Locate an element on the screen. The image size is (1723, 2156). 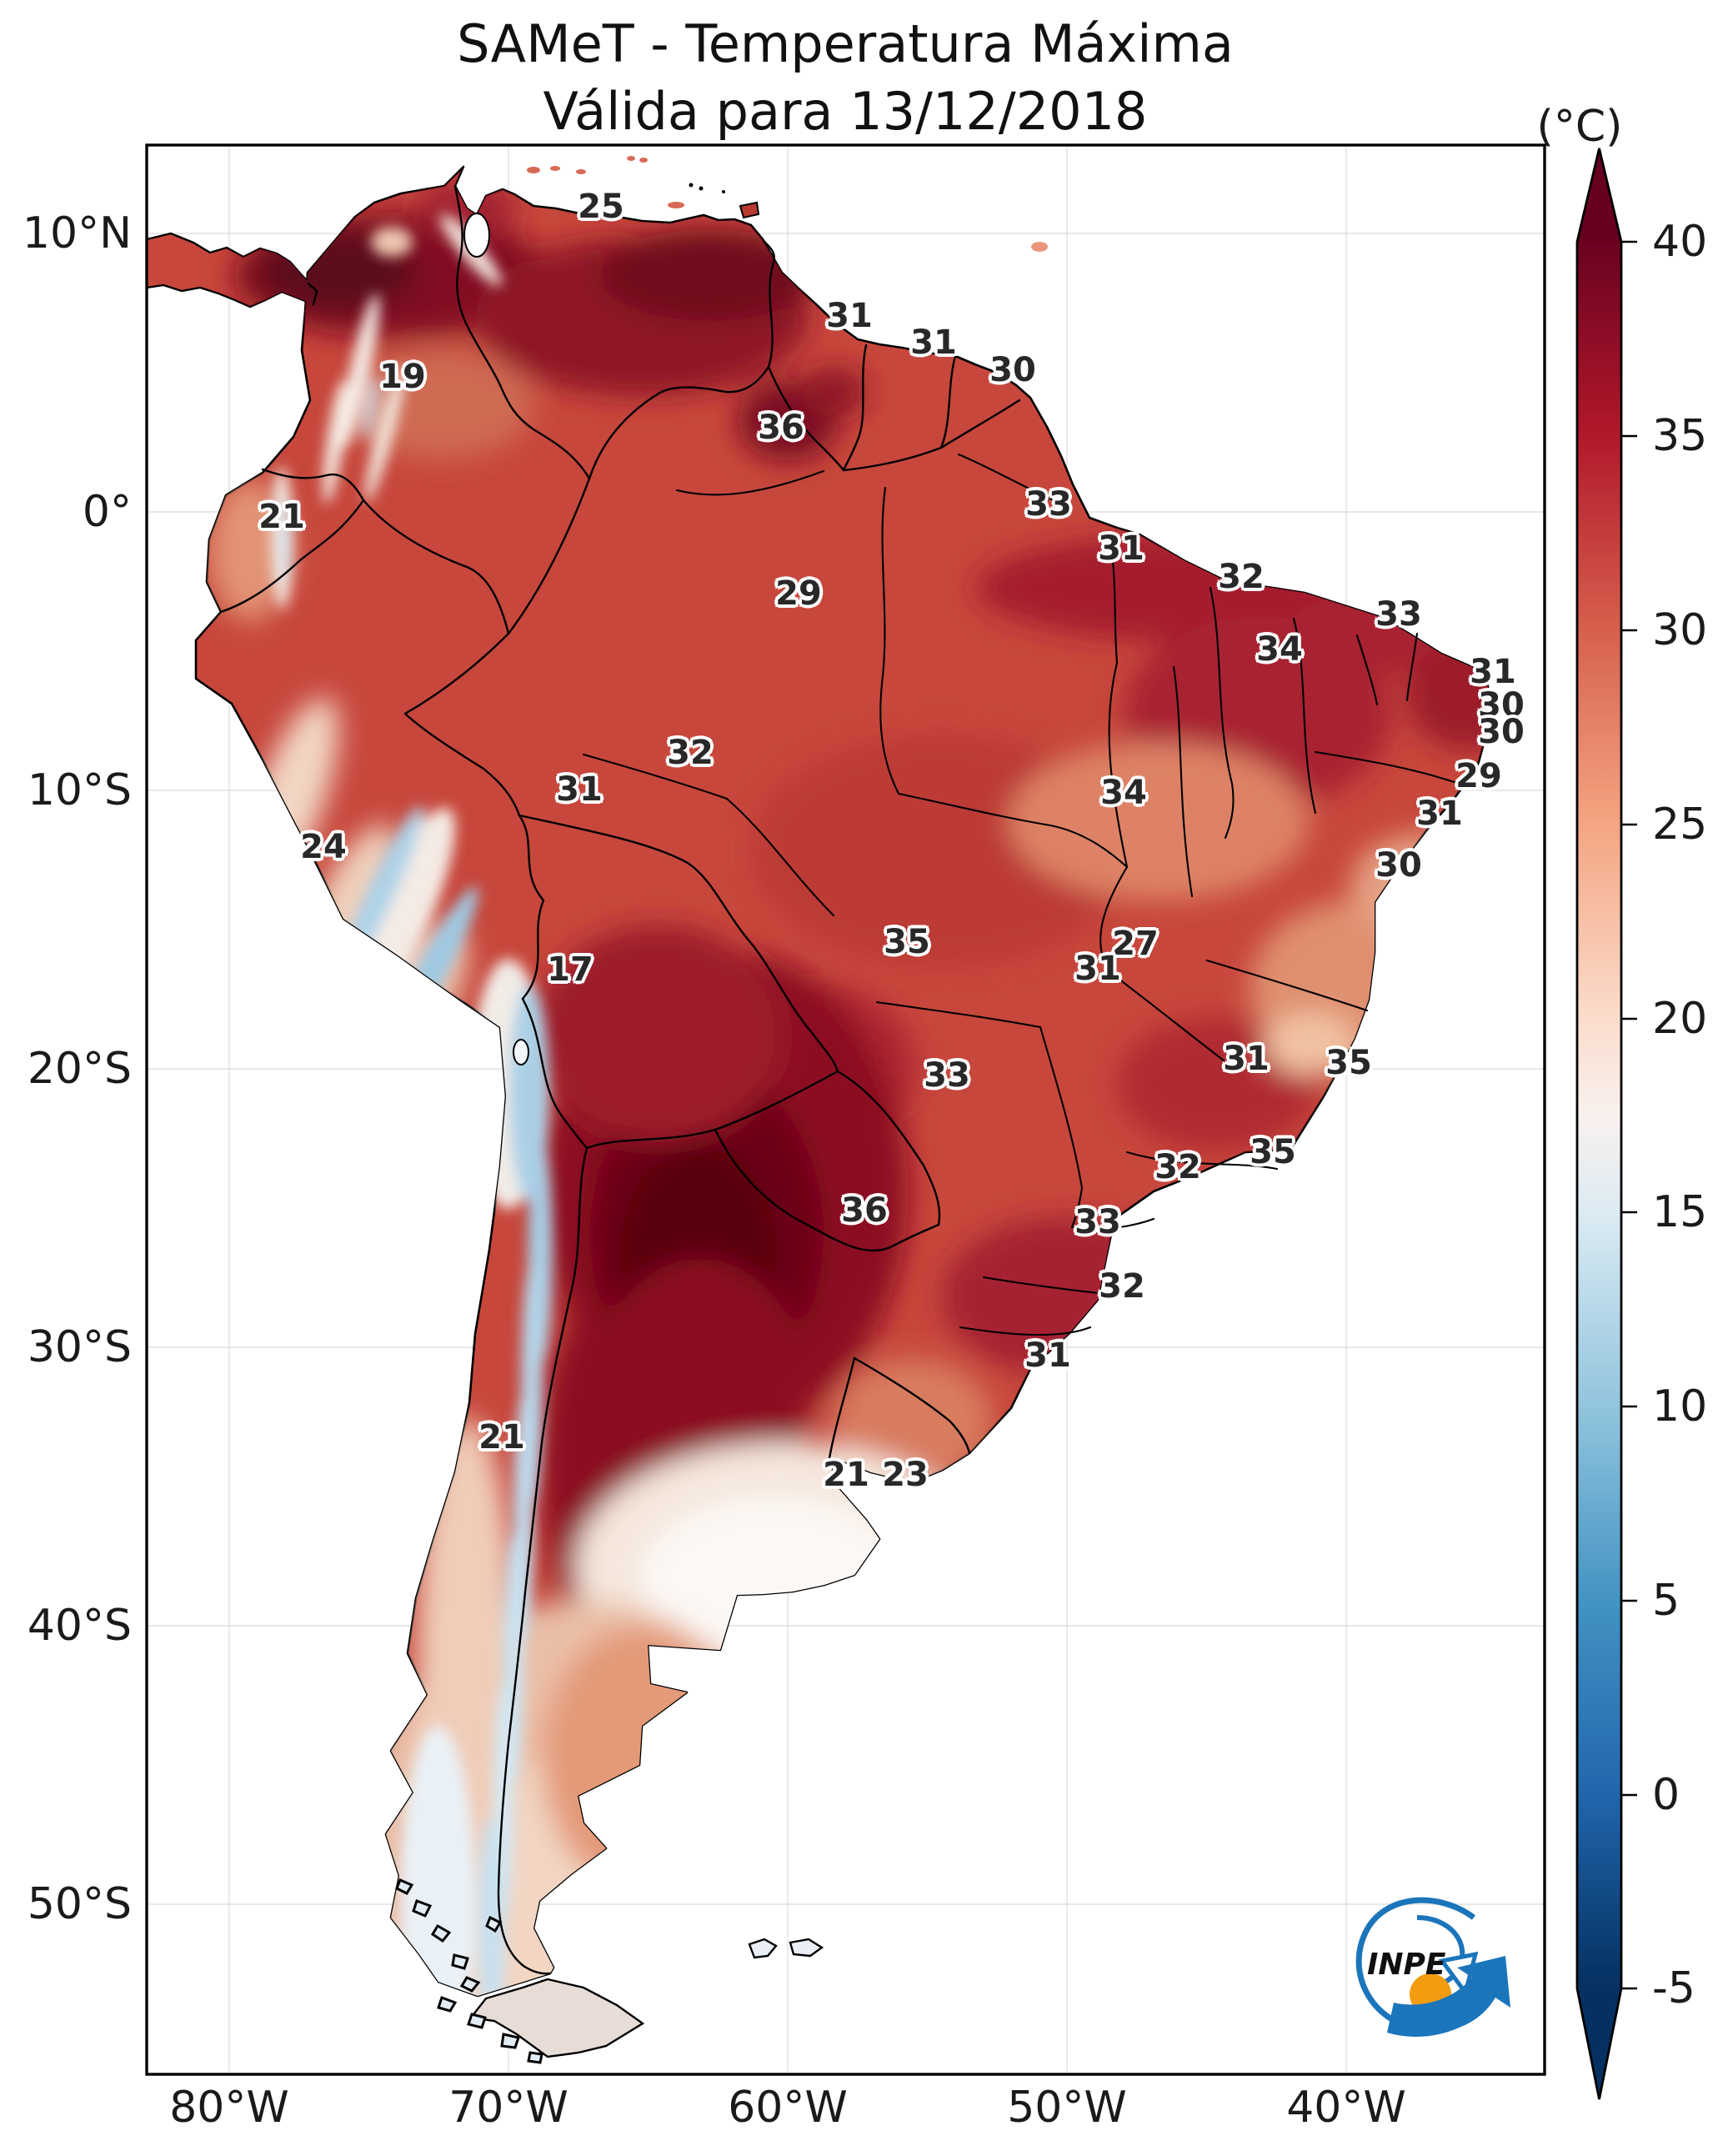
x-tick-label: 80°W is located at coordinates (229, 2108).